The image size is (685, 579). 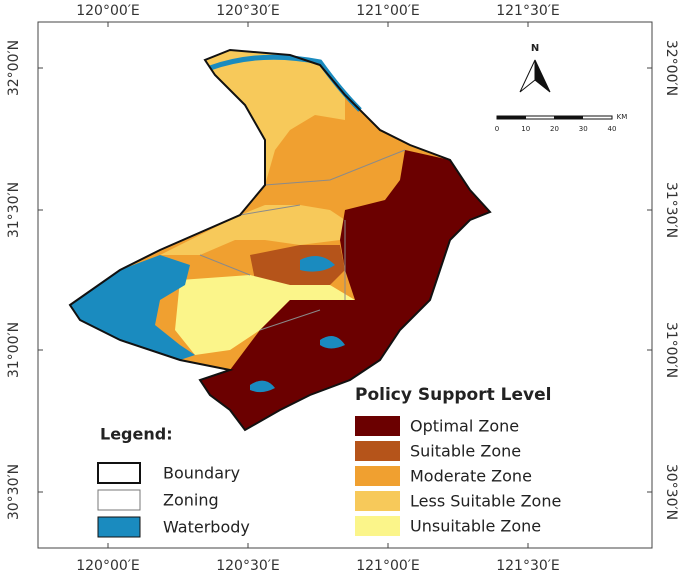 What do you see at coordinates (612, 129) in the screenshot?
I see `scale-label: 40` at bounding box center [612, 129].